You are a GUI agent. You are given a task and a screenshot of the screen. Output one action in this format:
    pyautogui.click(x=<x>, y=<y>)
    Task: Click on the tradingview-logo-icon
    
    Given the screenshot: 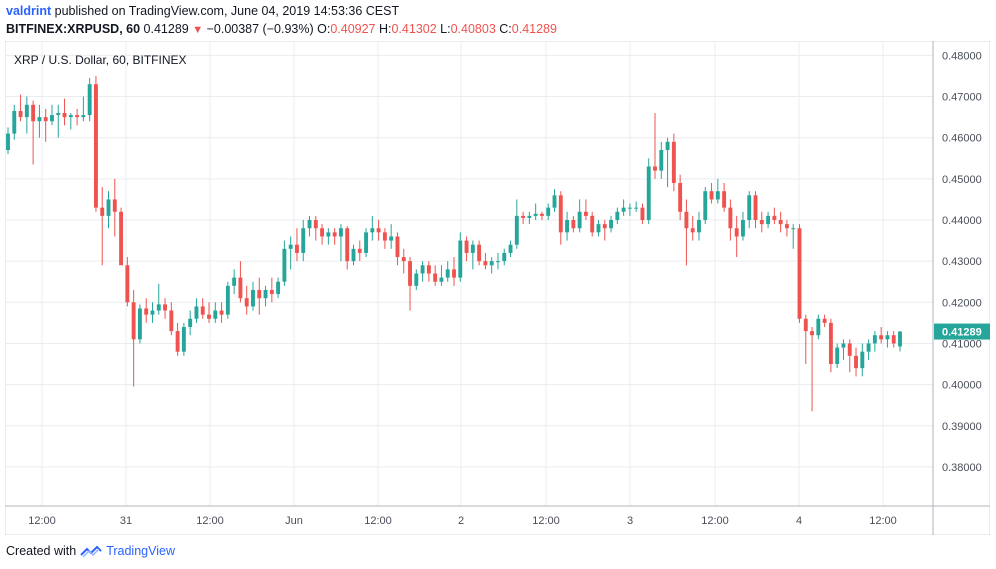 What is the action you would take?
    pyautogui.click(x=91, y=551)
    